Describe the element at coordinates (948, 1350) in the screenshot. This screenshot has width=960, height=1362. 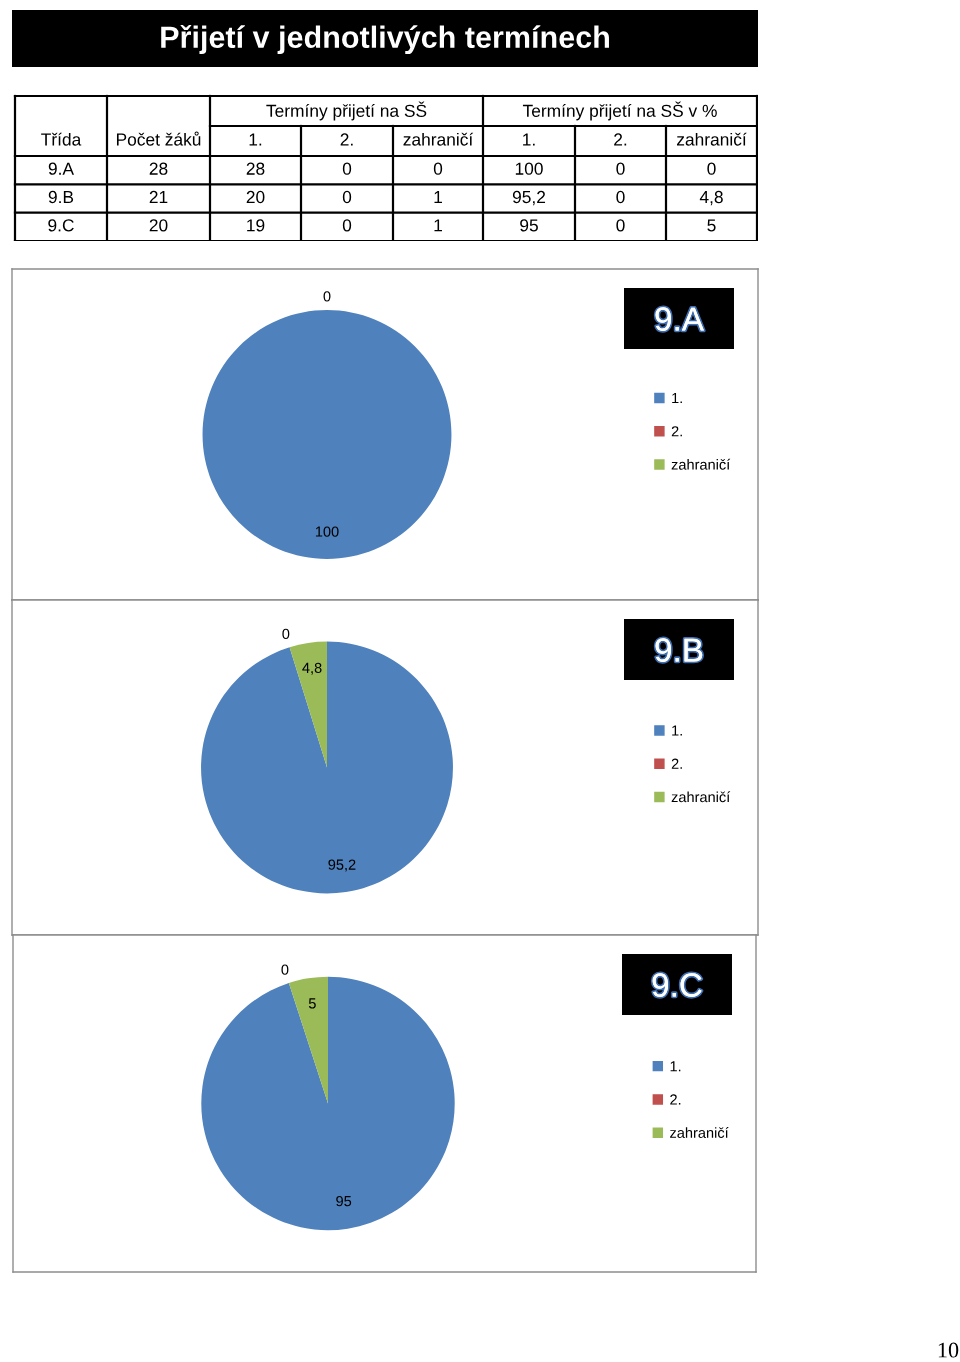
I see `text: 10` at that location.